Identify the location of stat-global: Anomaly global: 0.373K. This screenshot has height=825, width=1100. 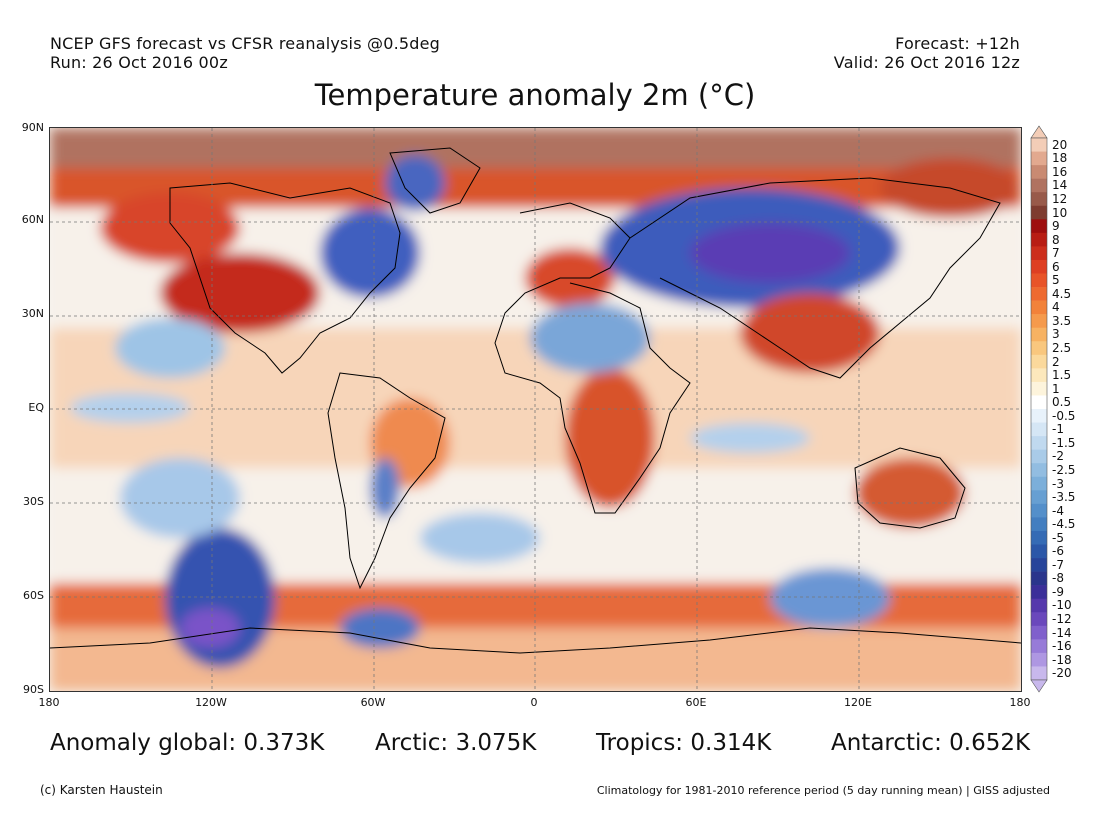
(187, 743).